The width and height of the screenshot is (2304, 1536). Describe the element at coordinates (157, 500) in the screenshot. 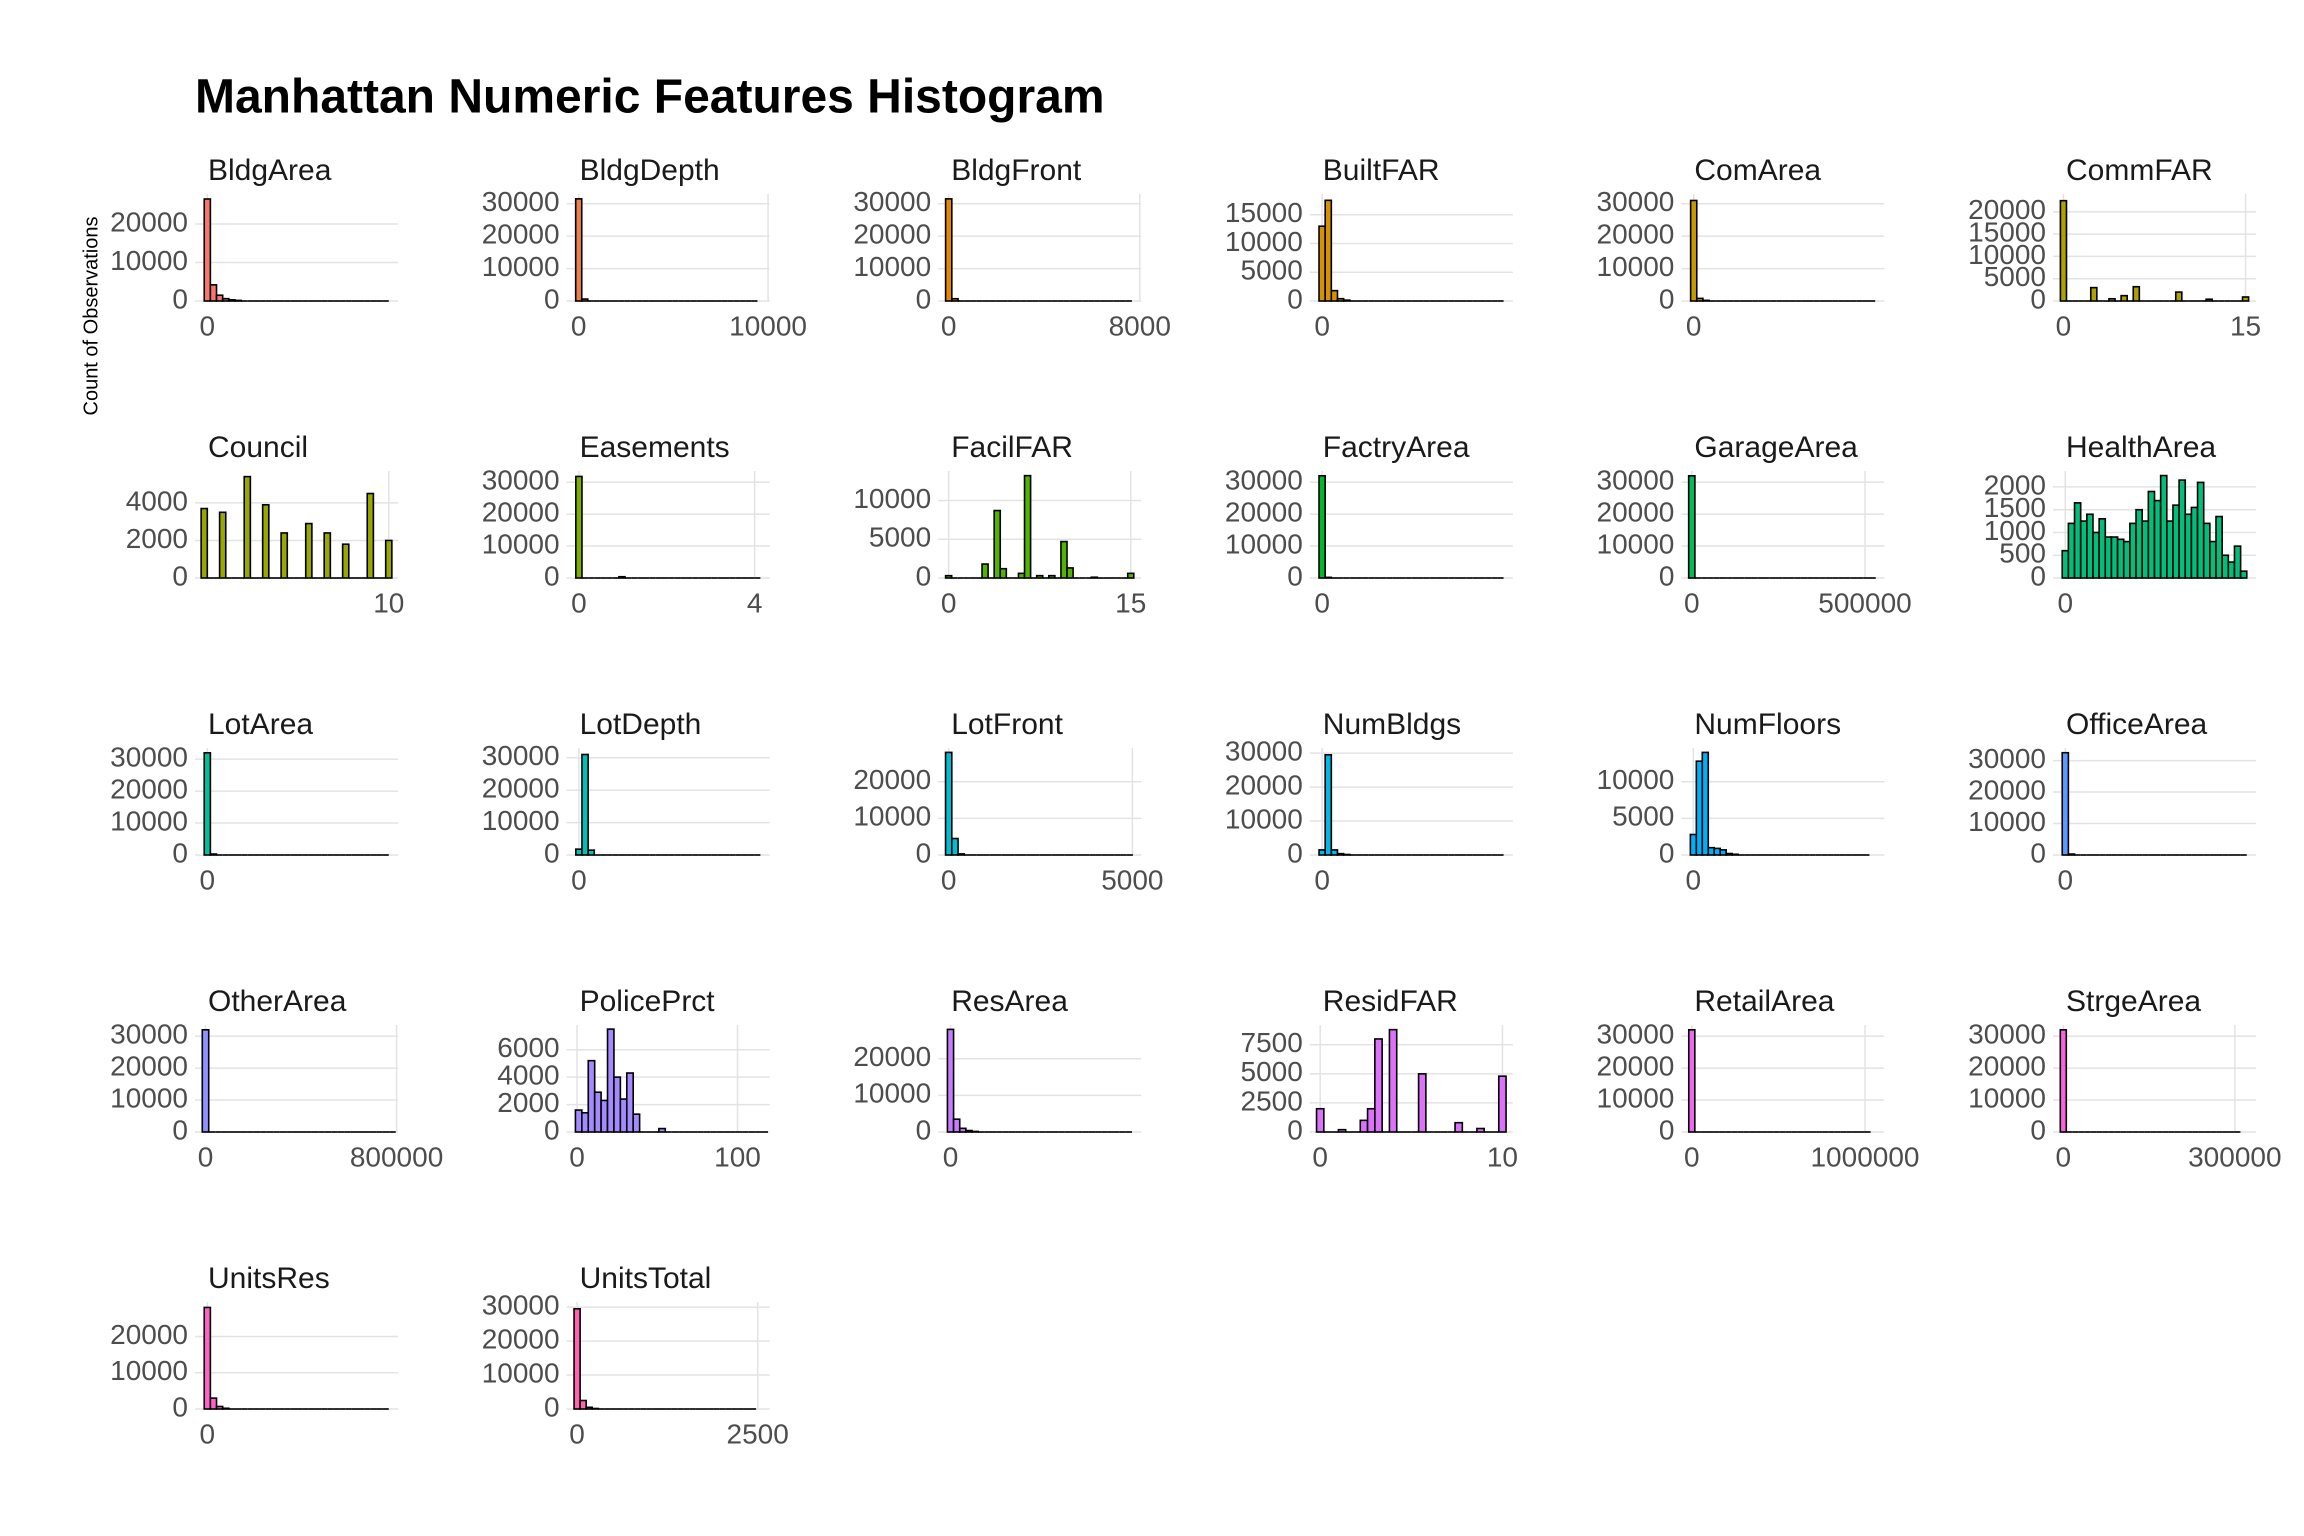

I see `y-tick-label: 4000` at that location.